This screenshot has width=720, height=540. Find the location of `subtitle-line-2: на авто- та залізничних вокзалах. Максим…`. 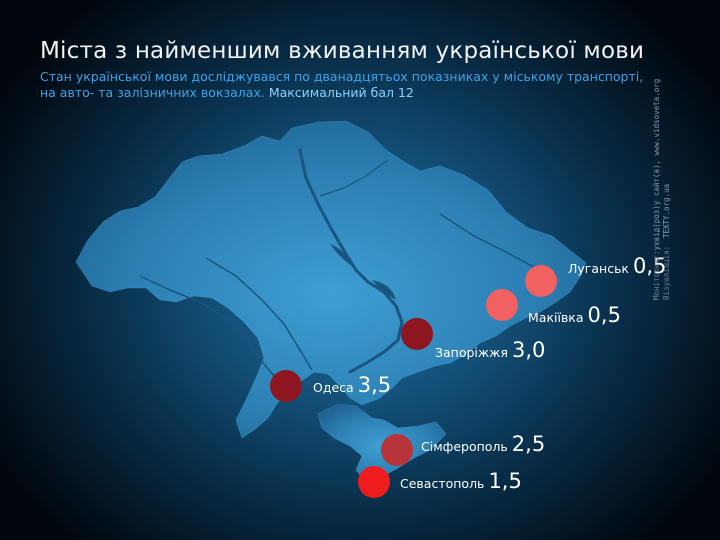

subtitle-line-2: на авто- та залізничних вокзалах. Максим… is located at coordinates (341, 93).